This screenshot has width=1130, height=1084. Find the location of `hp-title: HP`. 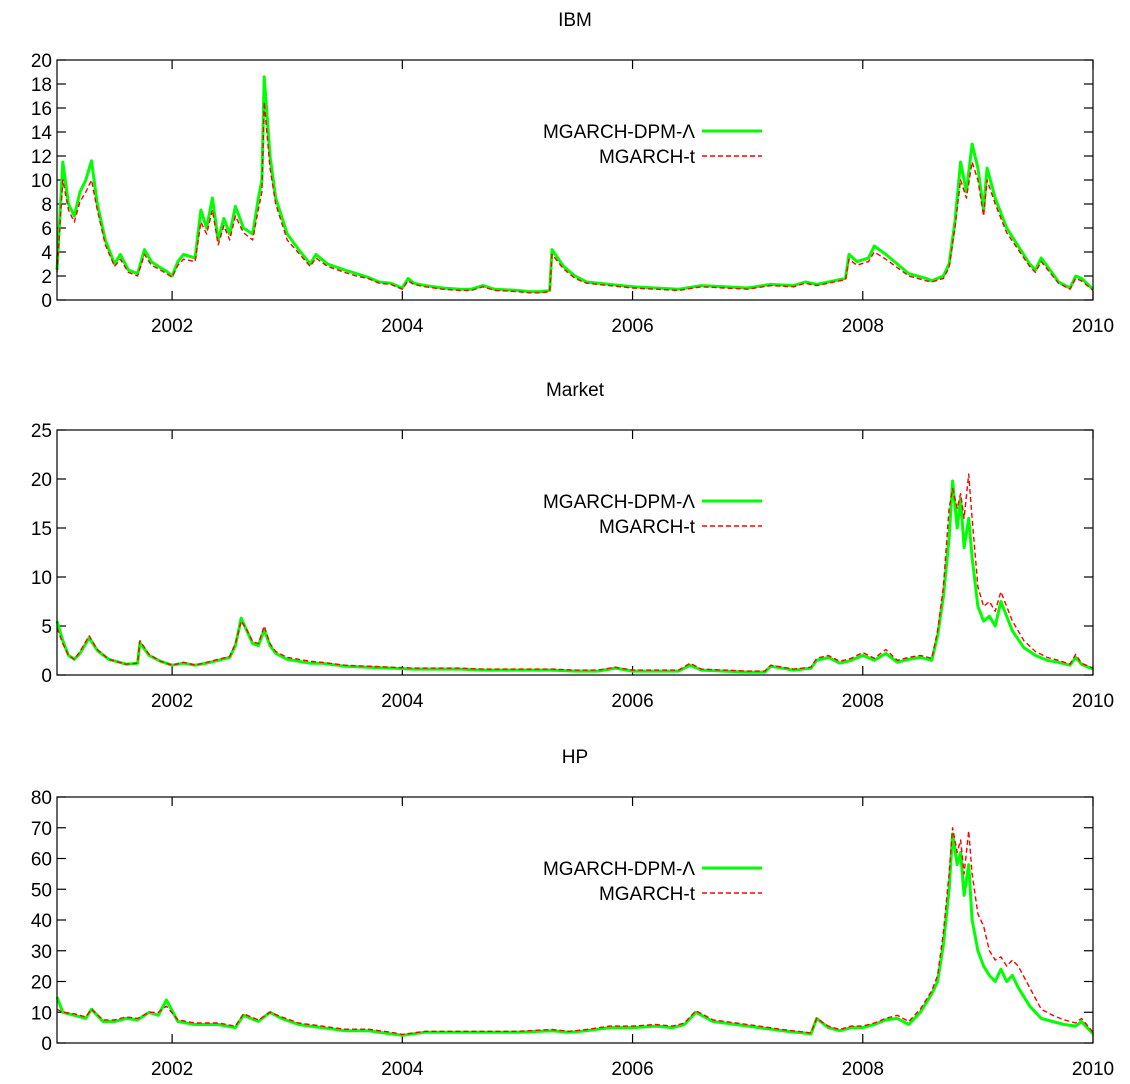

hp-title: HP is located at coordinates (575, 757).